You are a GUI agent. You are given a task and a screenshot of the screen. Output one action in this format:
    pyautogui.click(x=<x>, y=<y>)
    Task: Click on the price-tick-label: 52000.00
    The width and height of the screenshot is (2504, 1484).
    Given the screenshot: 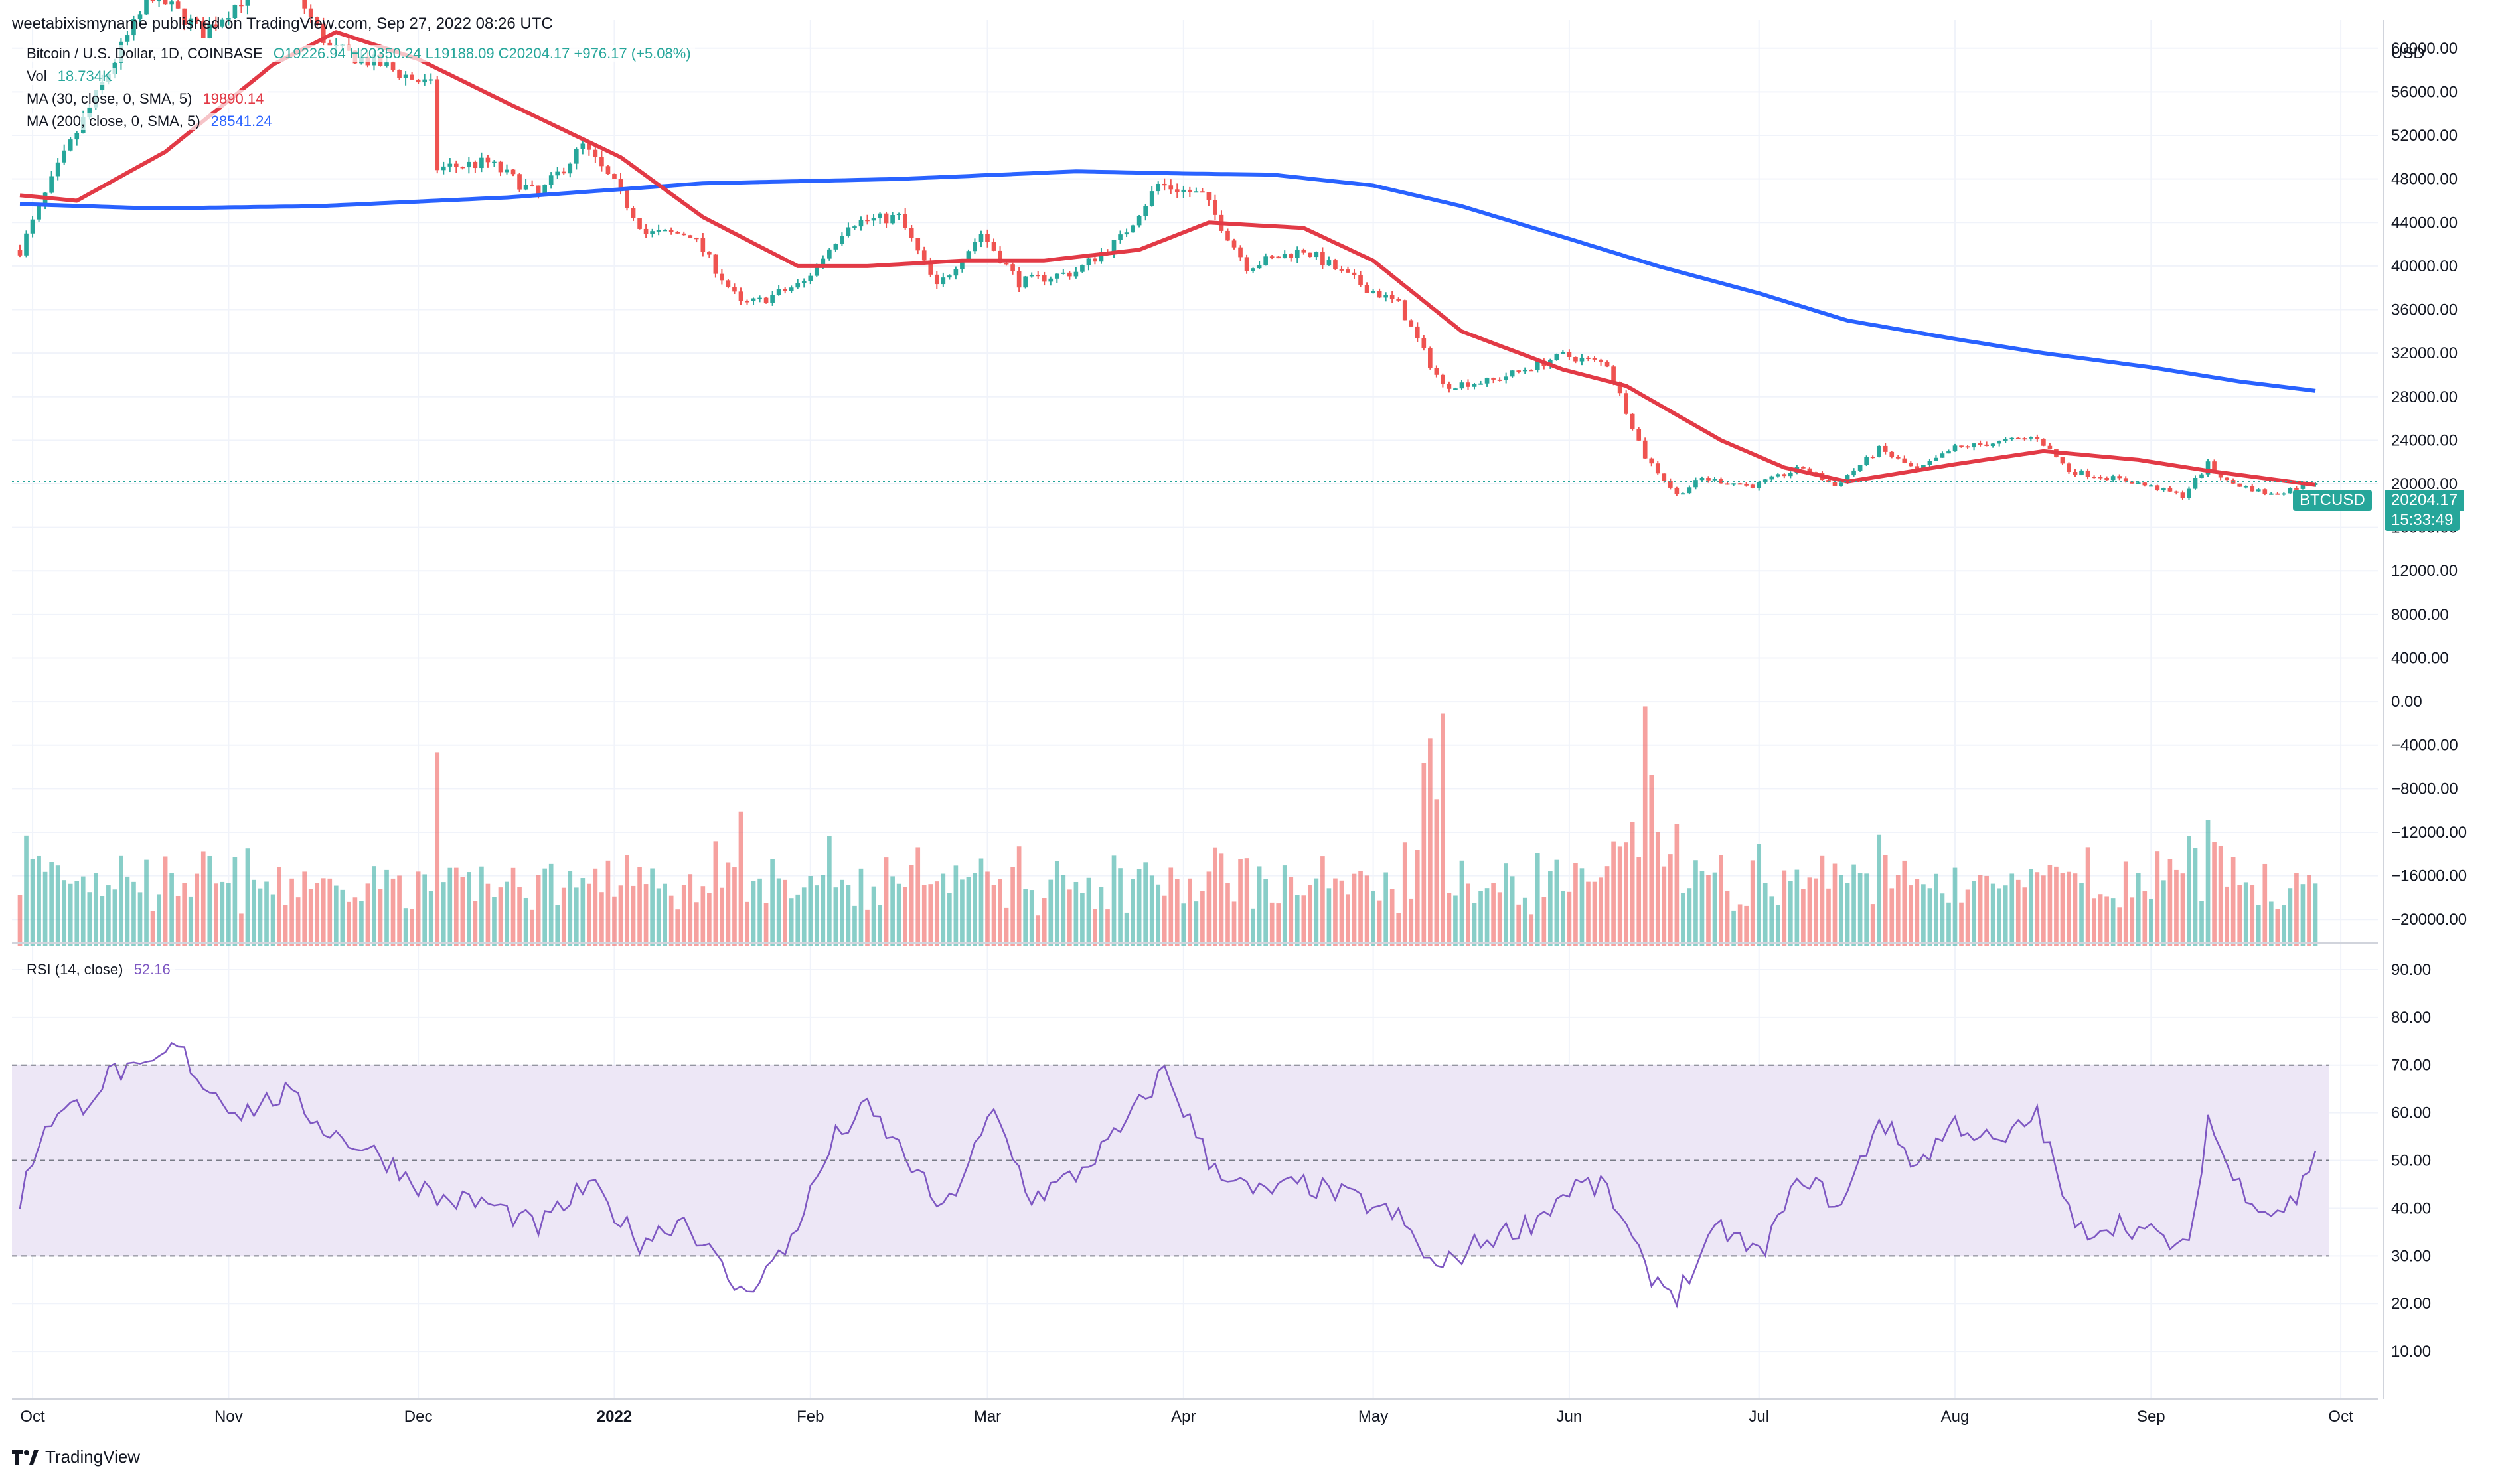 What is the action you would take?
    pyautogui.click(x=2424, y=136)
    